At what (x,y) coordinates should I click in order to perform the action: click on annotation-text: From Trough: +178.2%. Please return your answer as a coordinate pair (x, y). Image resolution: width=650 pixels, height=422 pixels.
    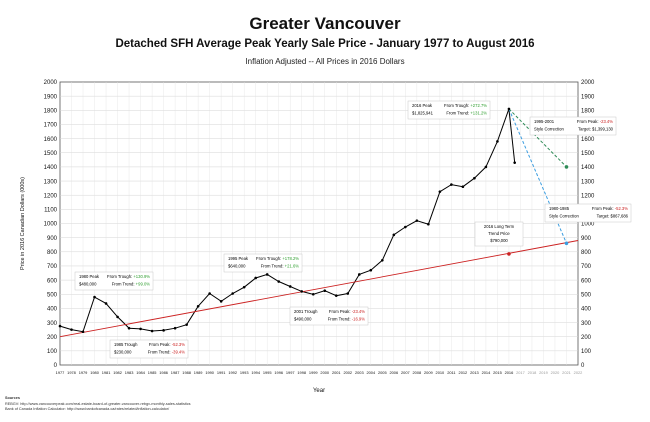
    Looking at the image, I should click on (277, 258).